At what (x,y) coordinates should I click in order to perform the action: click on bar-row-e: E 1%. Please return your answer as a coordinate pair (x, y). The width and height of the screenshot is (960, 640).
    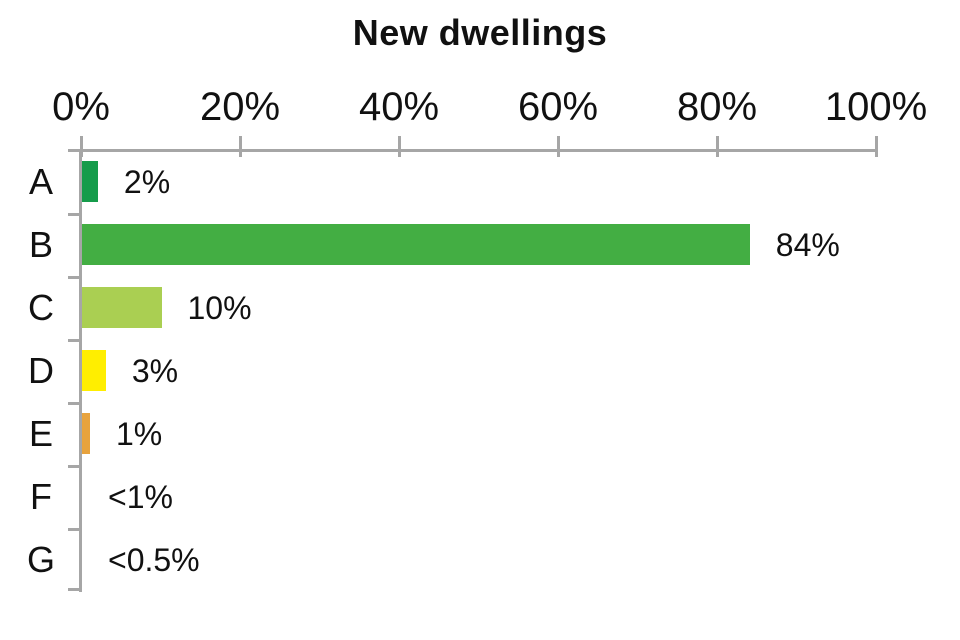
    Looking at the image, I should click on (480, 433).